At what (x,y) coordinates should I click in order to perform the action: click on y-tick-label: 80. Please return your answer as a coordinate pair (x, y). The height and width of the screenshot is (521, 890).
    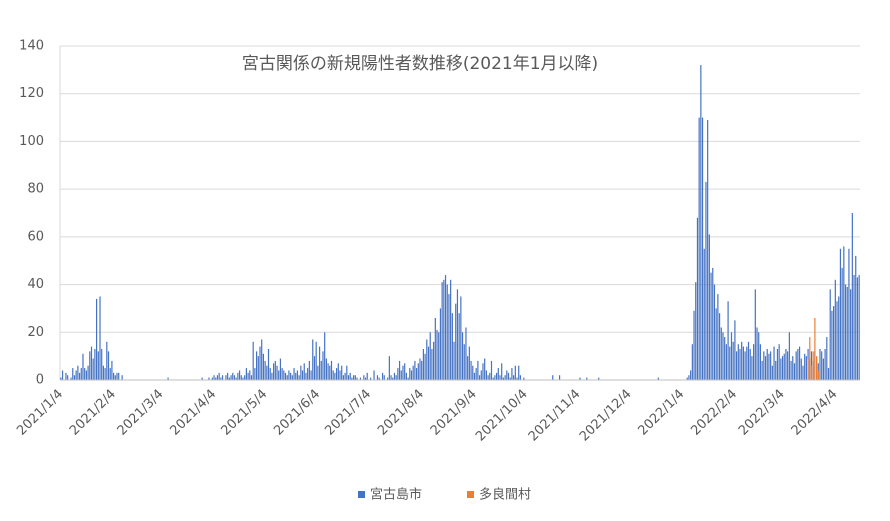
    Looking at the image, I should click on (35, 189).